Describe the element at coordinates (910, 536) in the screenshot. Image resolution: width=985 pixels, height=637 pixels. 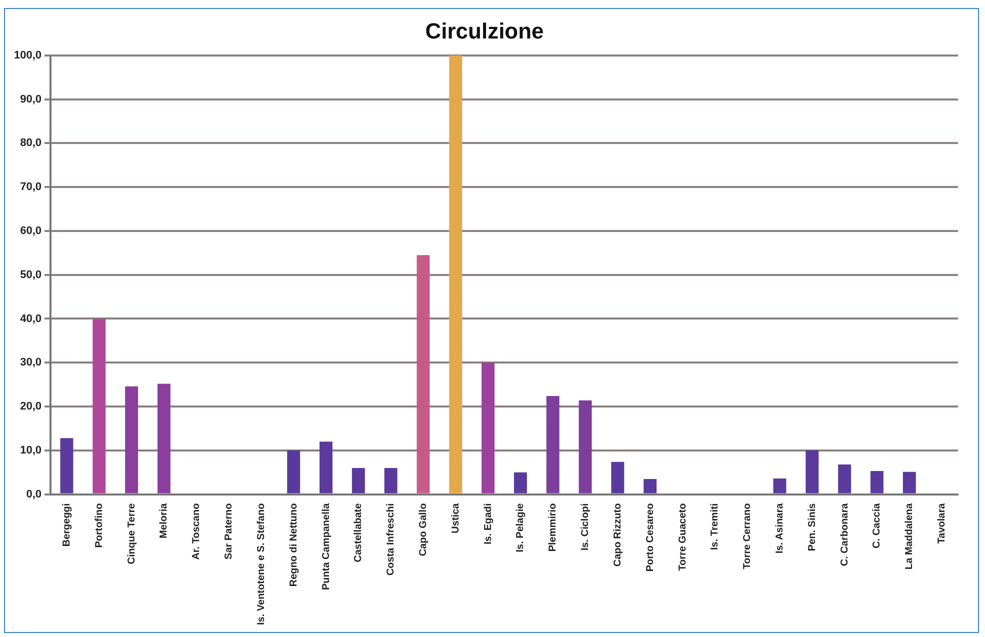
I see `x-tick-label: La Maddalena` at that location.